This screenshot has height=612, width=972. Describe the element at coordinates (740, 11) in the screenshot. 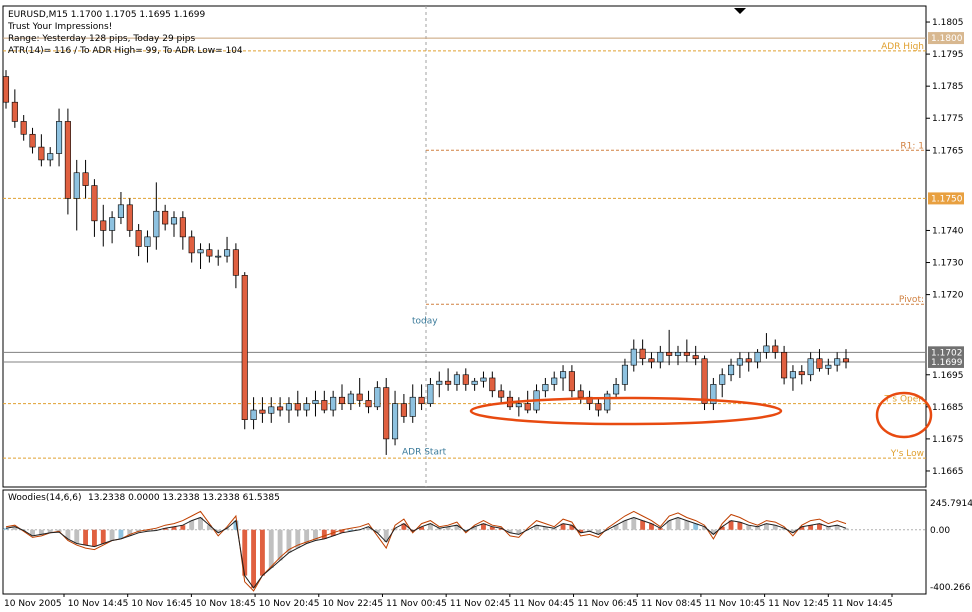

I see `chart-shift-marker-icon` at that location.